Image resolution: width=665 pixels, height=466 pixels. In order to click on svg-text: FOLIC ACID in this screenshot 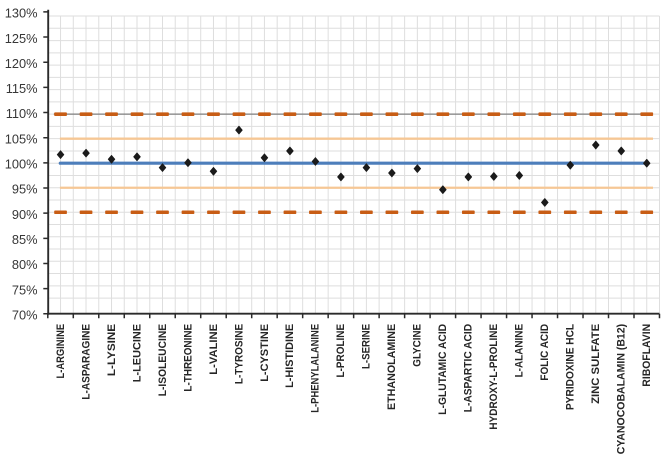, I will do `click(545, 352)`.